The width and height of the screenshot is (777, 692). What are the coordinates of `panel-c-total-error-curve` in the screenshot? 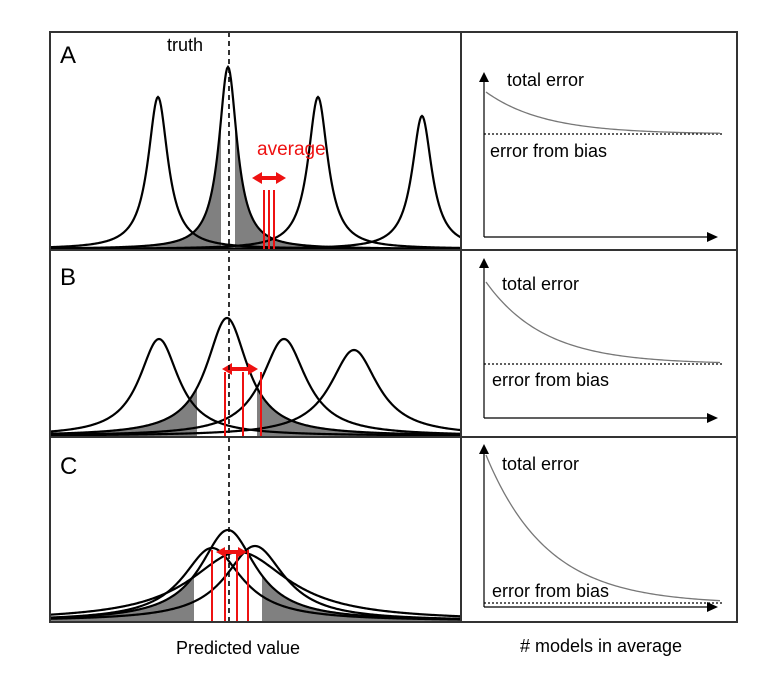 It's located at (603, 528).